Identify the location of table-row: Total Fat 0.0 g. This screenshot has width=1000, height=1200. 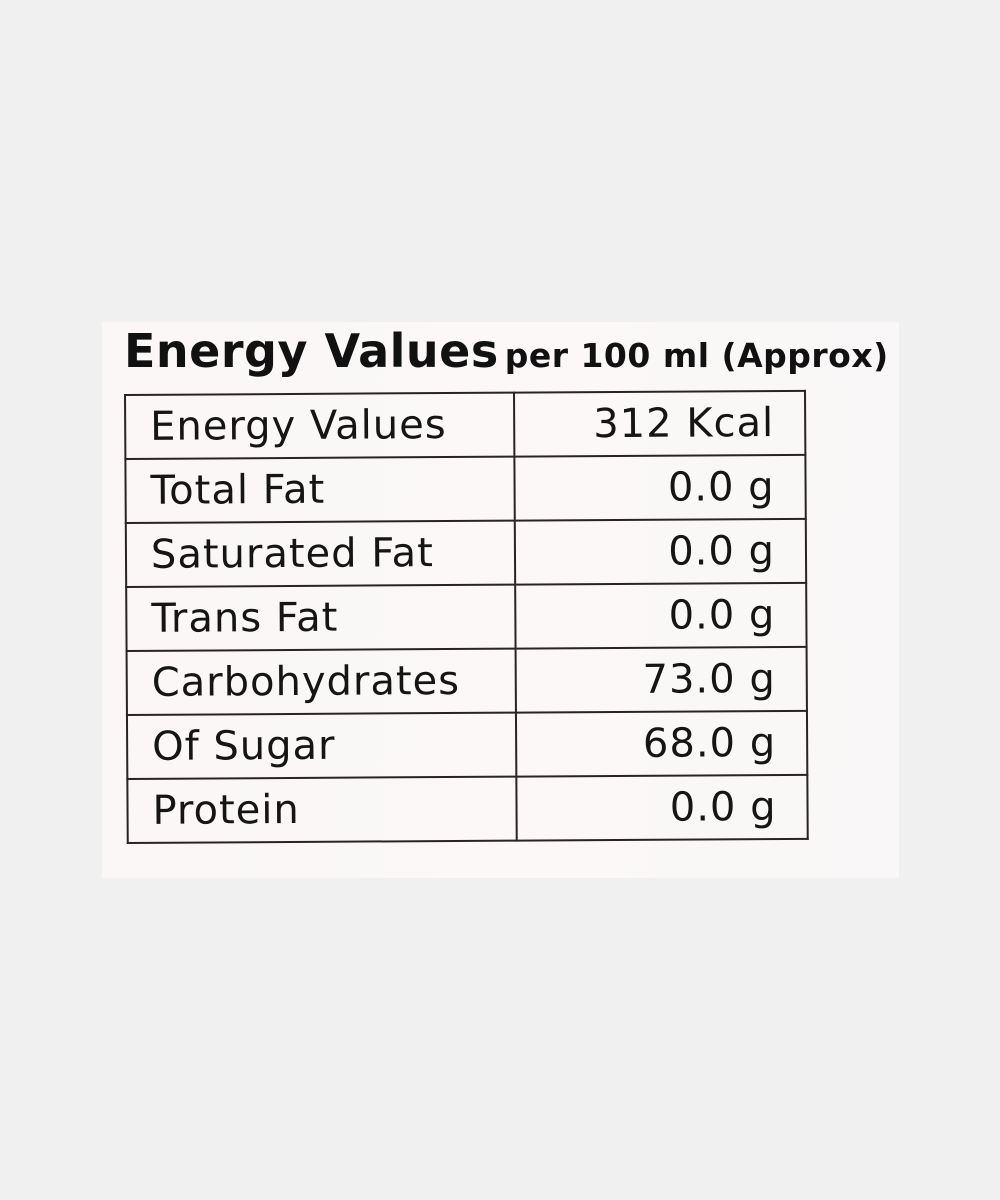
(465, 488).